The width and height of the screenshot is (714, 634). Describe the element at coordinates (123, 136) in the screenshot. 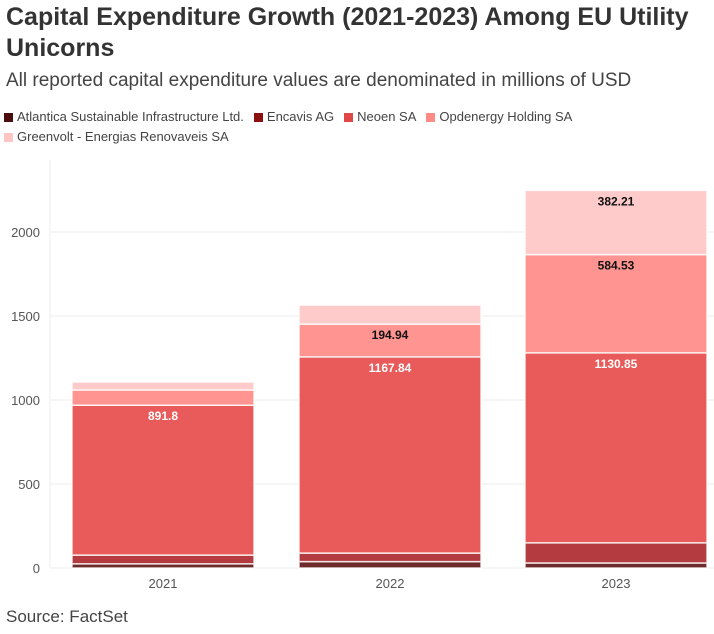

I see `legend-label: Greenvolt - Energias Renovaveis SA` at that location.